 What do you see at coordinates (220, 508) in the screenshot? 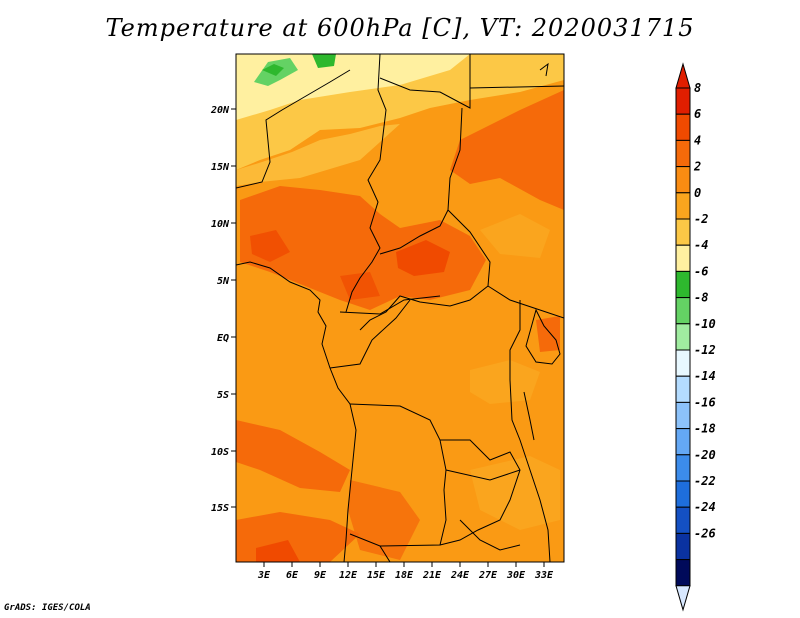
I see `lat-label-15s: 15S` at bounding box center [220, 508].